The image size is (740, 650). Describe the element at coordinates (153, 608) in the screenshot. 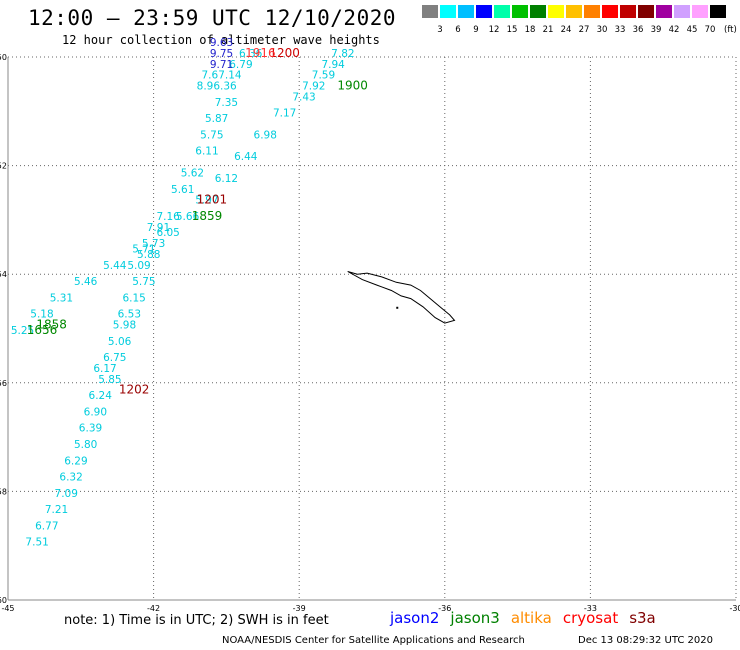

I see `lon-tick-label: -42` at that location.